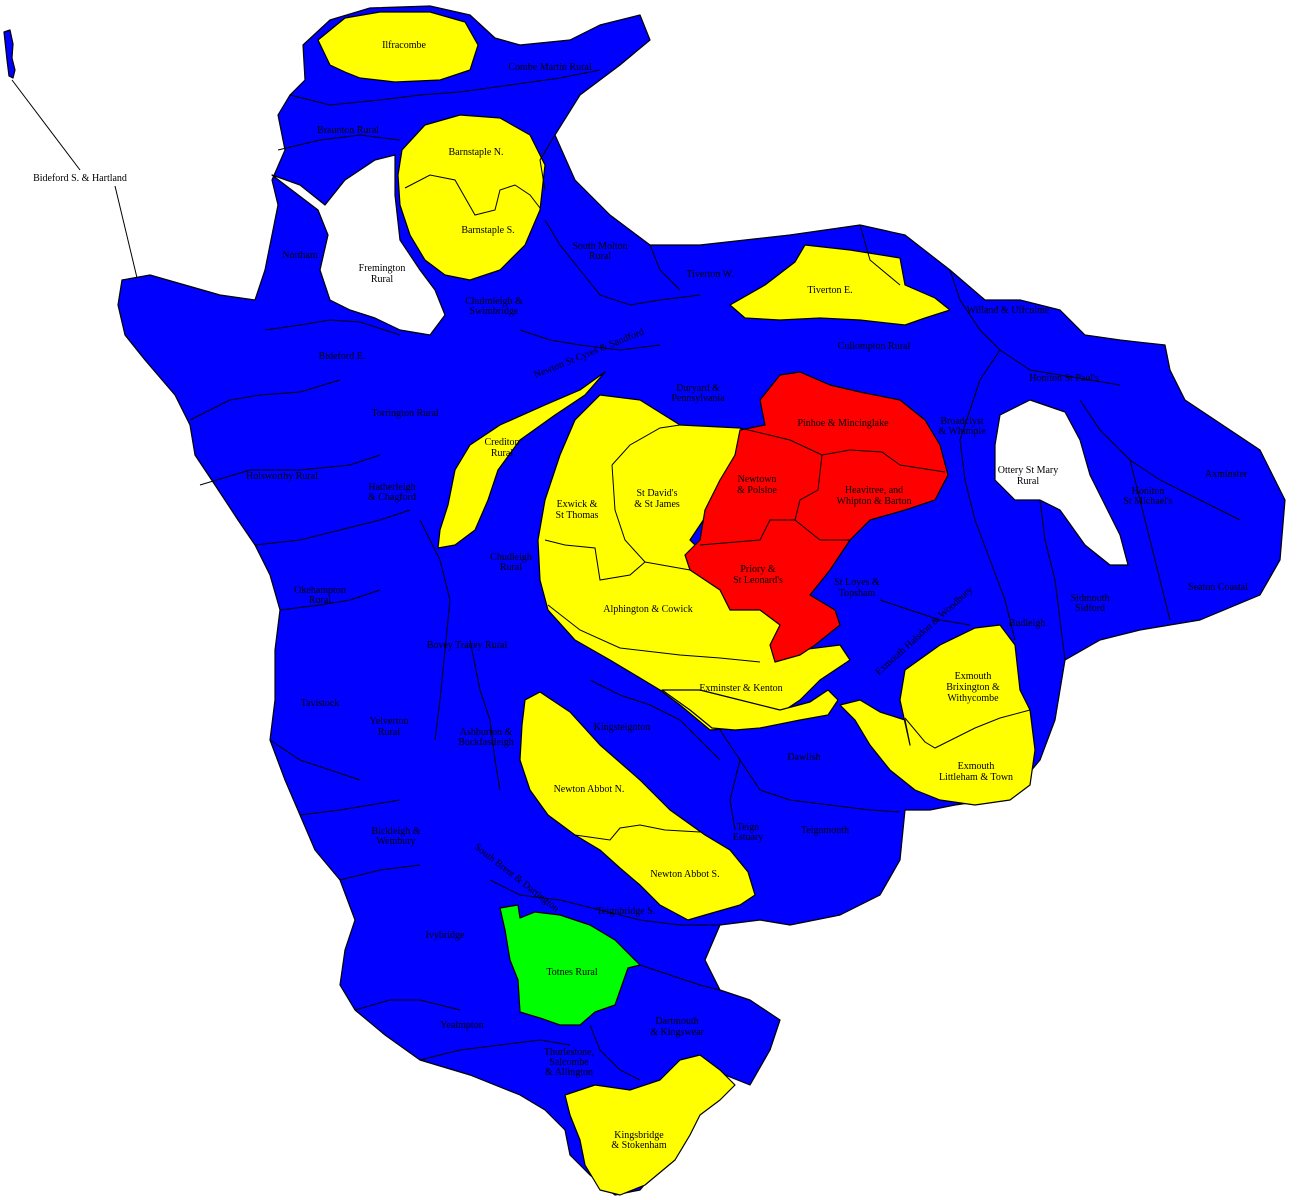  I want to click on label-priory-1: Priory &, so click(758, 569).